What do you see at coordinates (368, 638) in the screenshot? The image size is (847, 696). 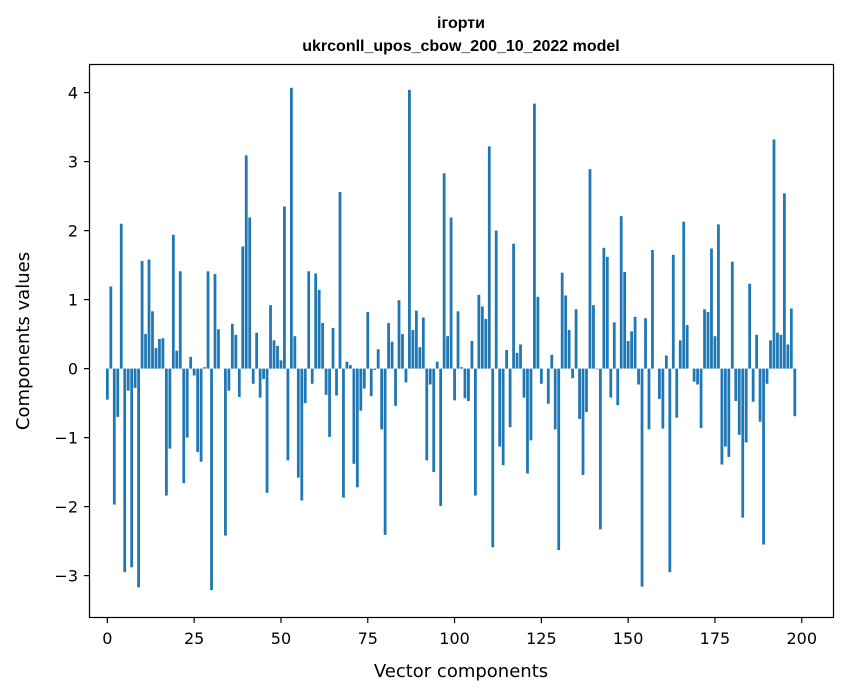 I see `x-tick-label-75: 75` at bounding box center [368, 638].